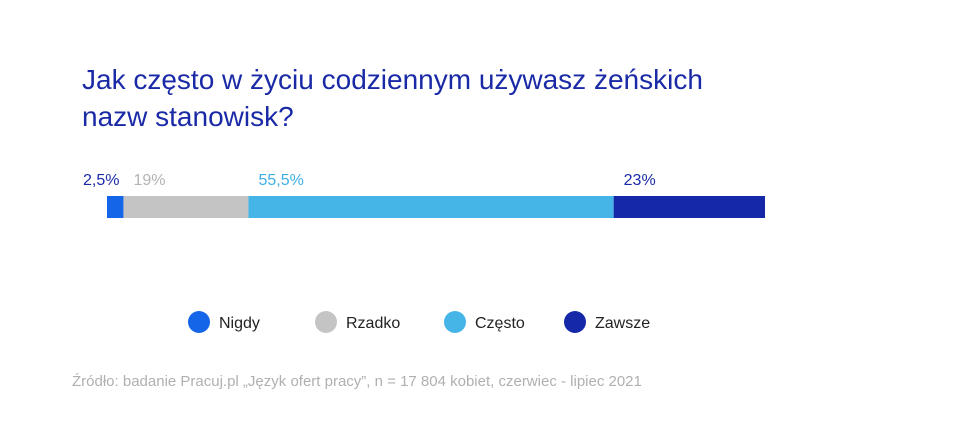 The width and height of the screenshot is (960, 442). What do you see at coordinates (575, 322) in the screenshot?
I see `legend-swatch-zawsze` at bounding box center [575, 322].